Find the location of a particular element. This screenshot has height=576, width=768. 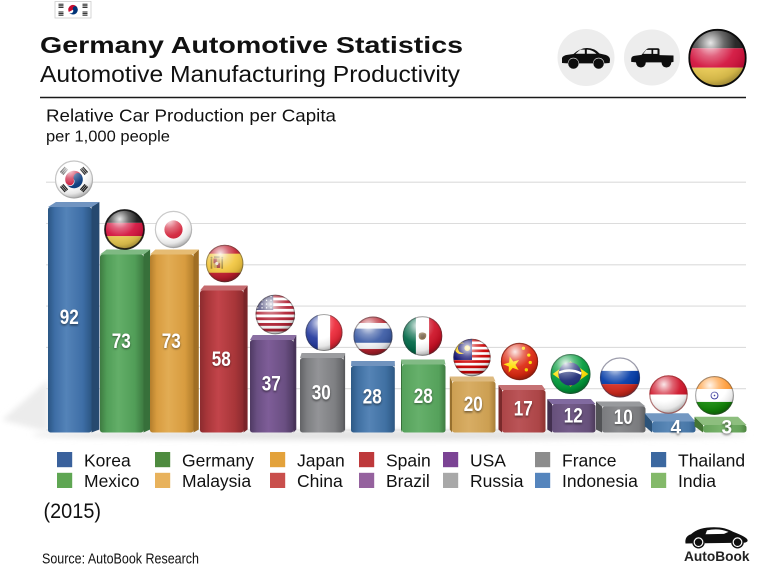

svg-text:Relative Car Production per Ca: Relative Car Production per Capita is located at coordinates (191, 116).